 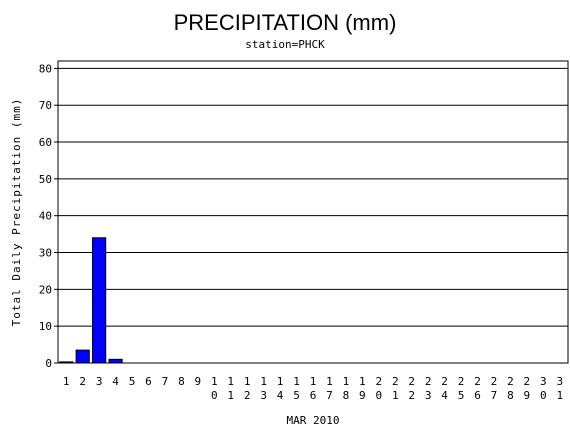 I want to click on y-tick-label: 20, so click(x=45, y=289).